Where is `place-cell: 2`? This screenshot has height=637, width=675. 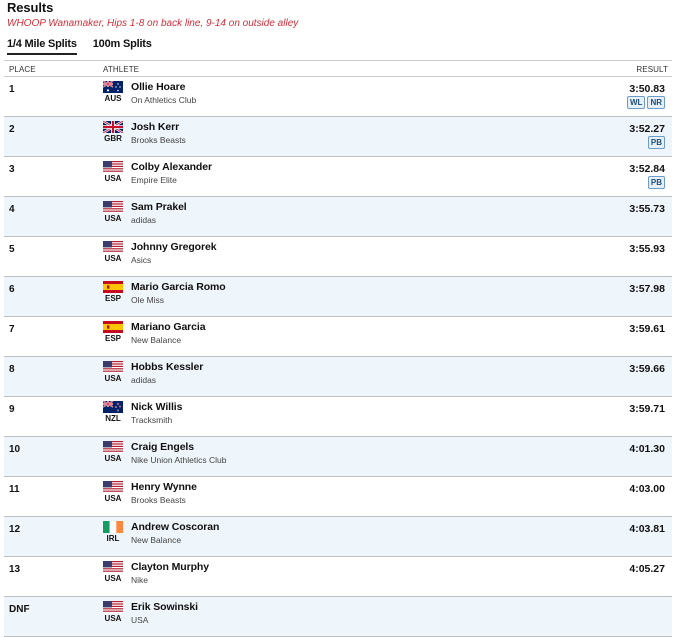 place-cell: 2 is located at coordinates (12, 129).